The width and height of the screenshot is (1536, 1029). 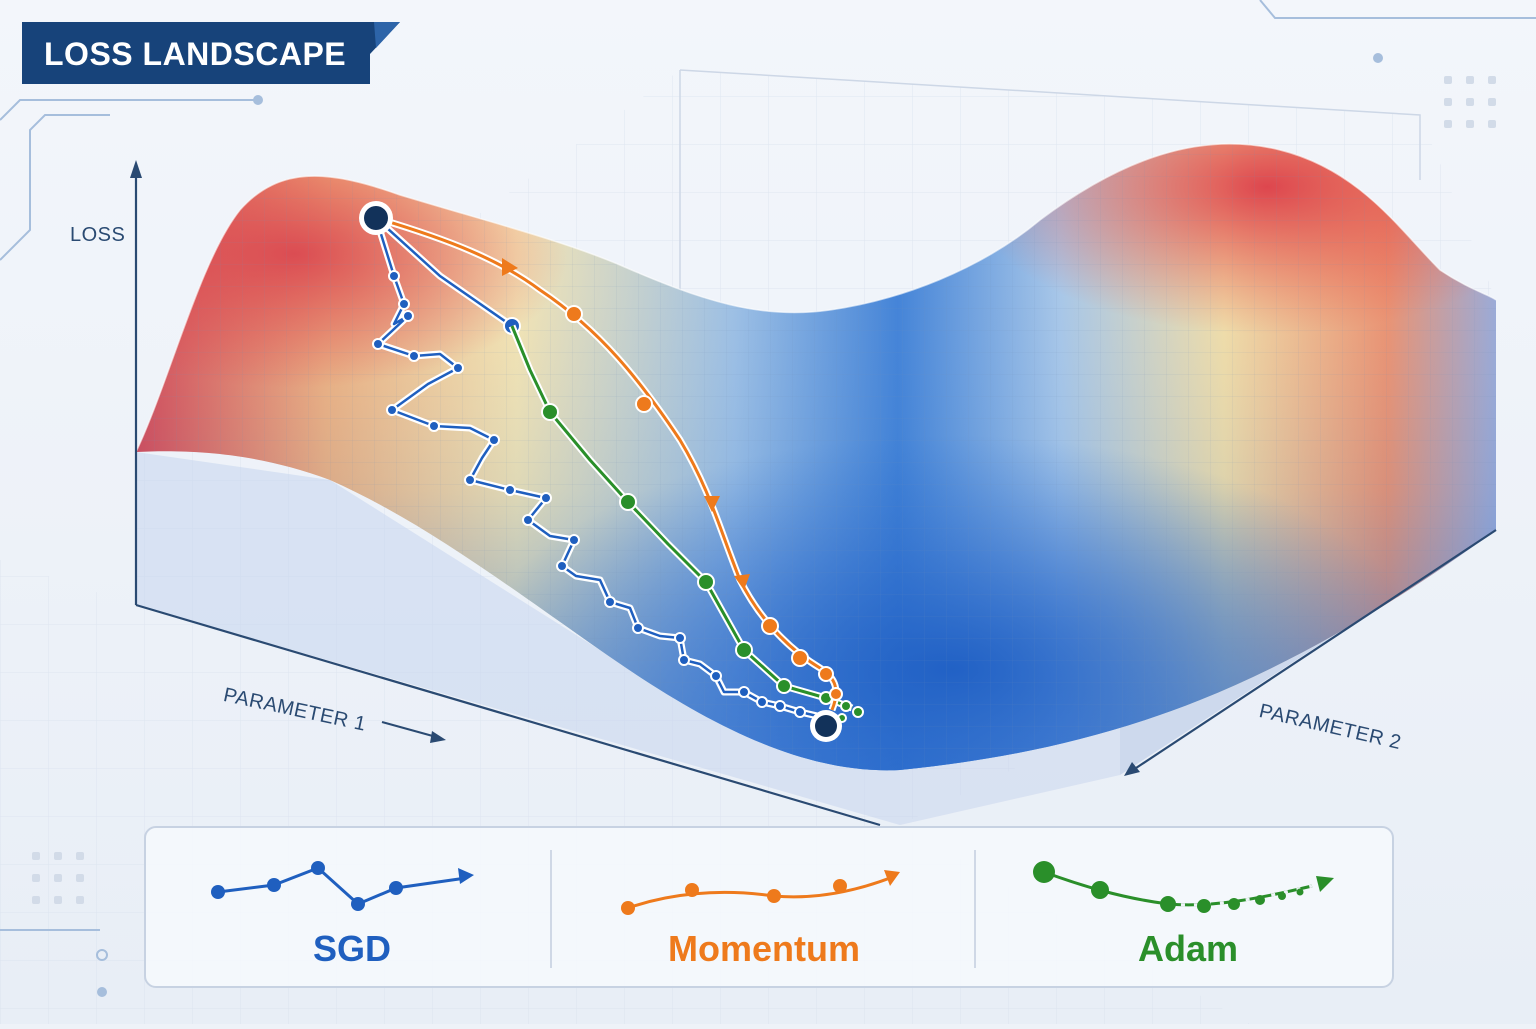 I want to click on legend-label-adam: Adam, so click(x=1188, y=948).